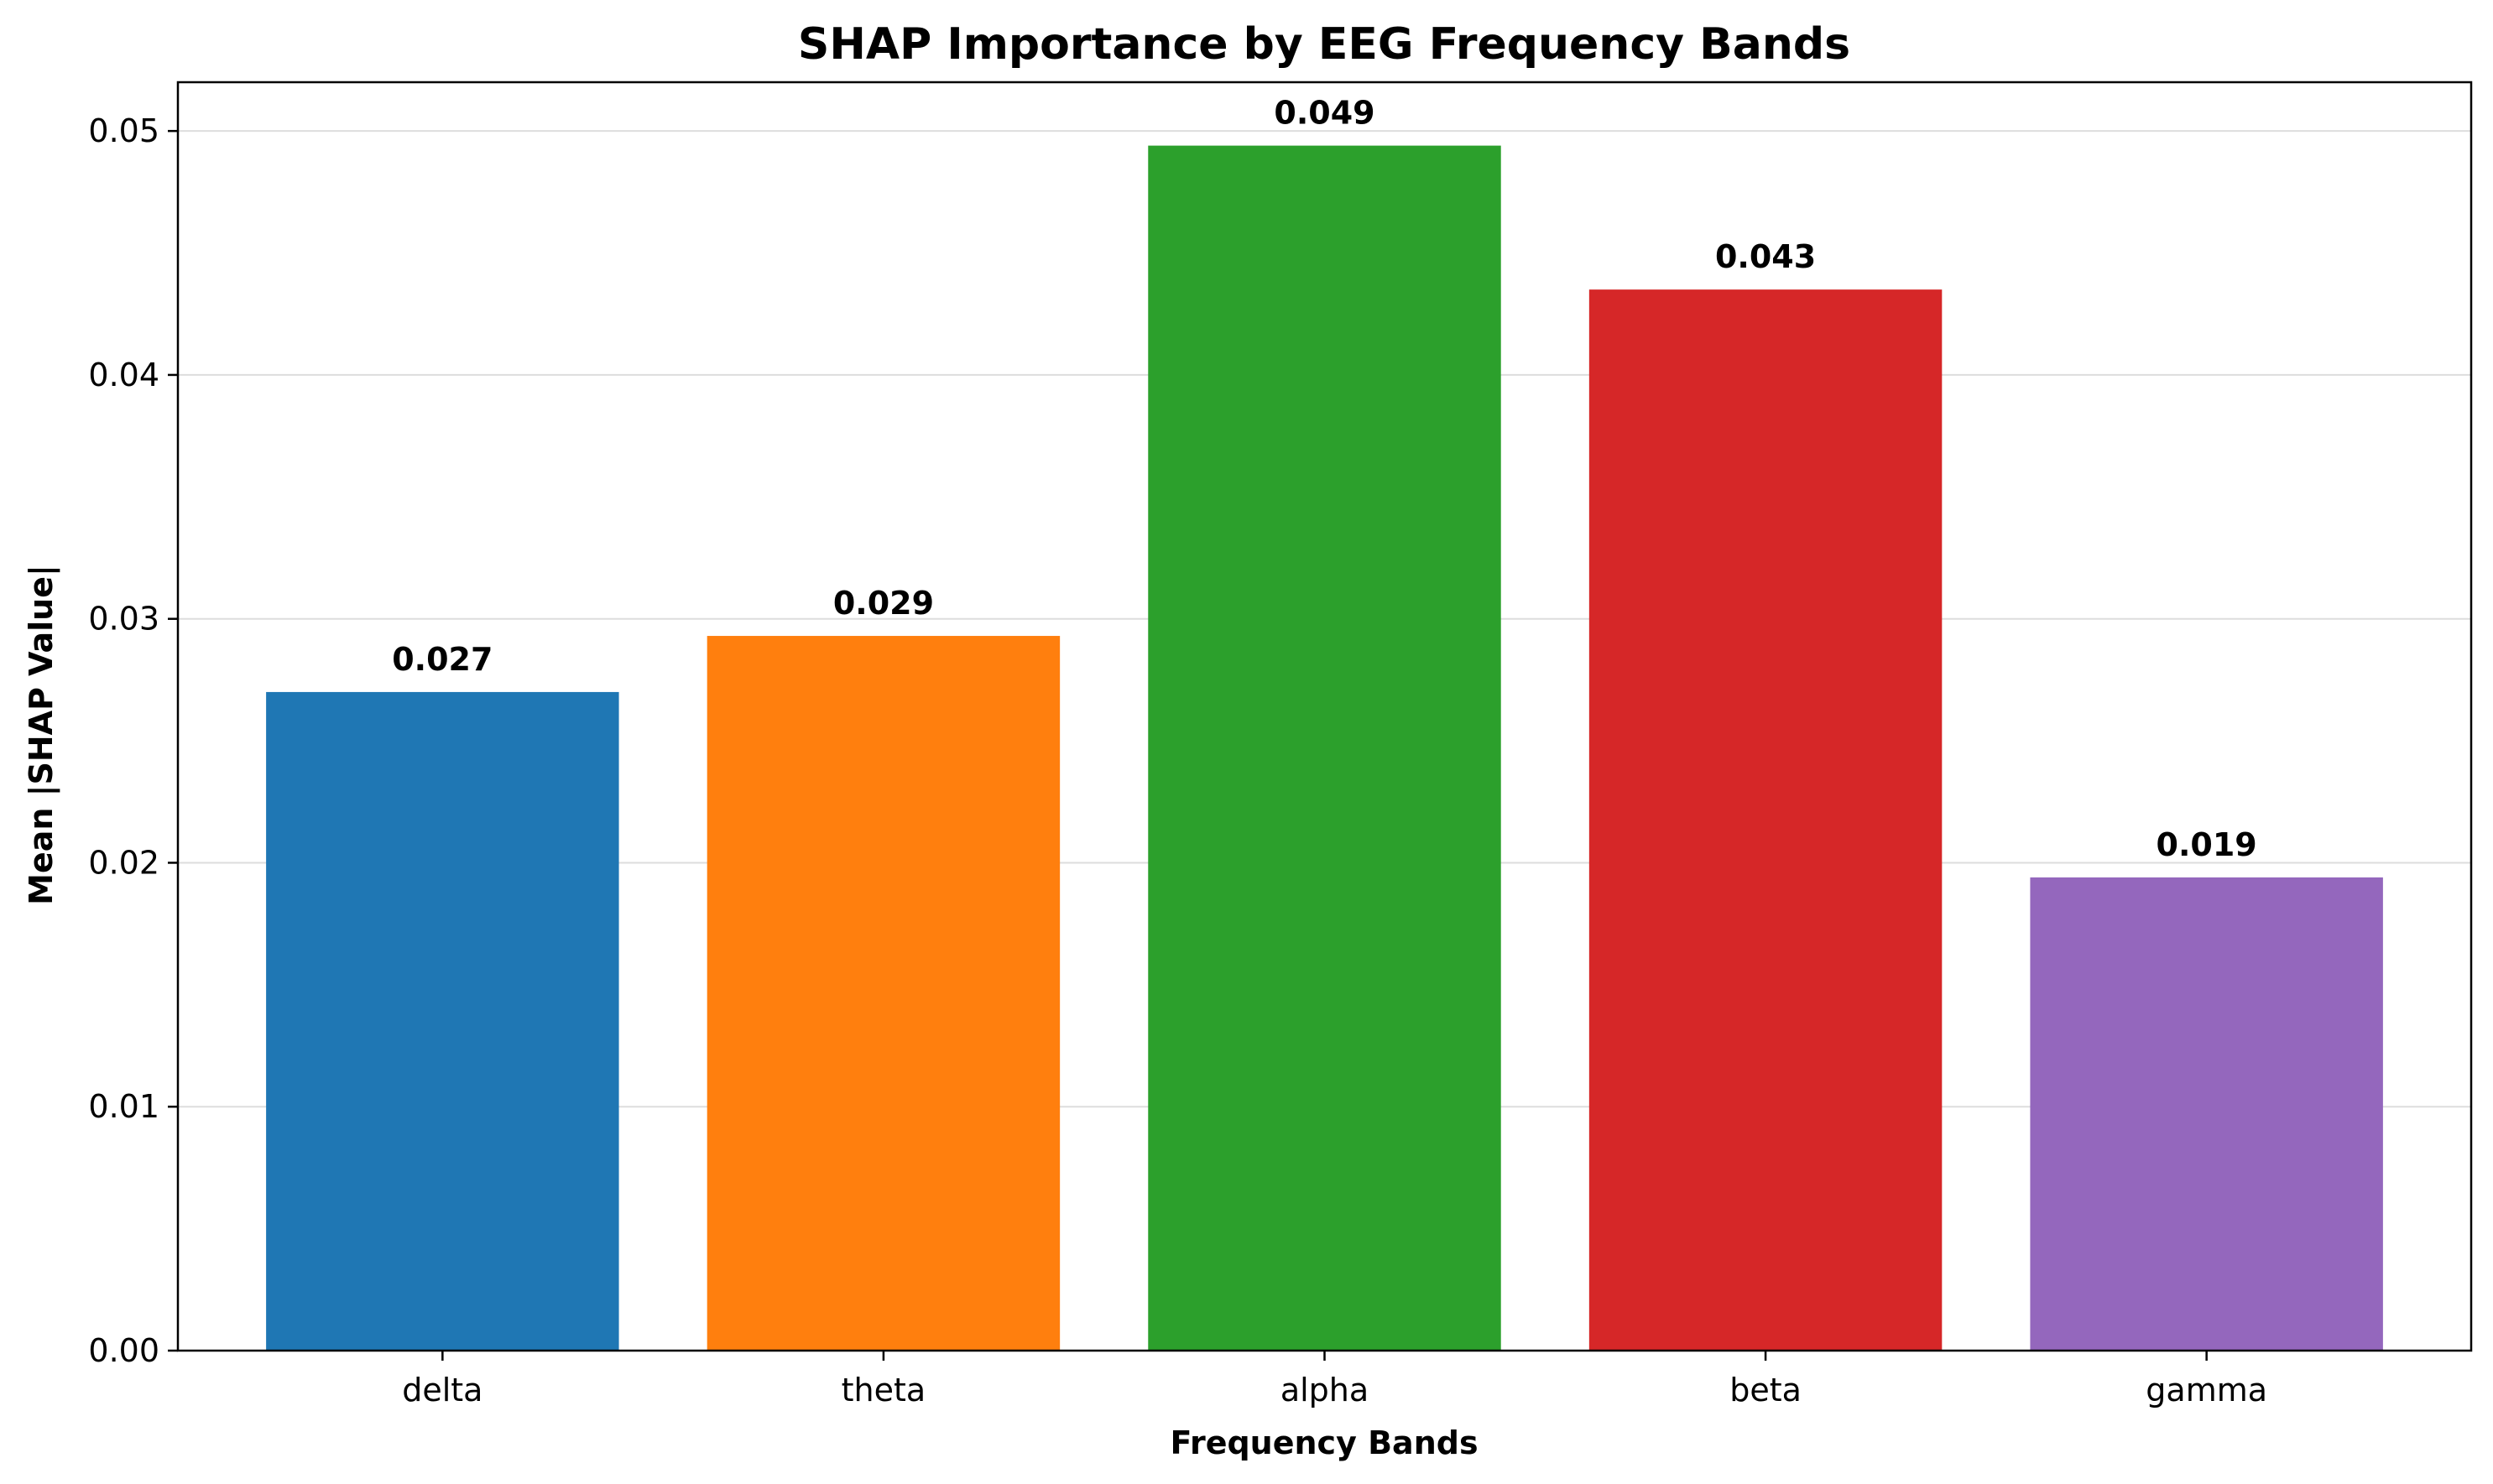 The image size is (2493, 1484). Describe the element at coordinates (1324, 1442) in the screenshot. I see `x-axis-label: Frequency Bands` at that location.